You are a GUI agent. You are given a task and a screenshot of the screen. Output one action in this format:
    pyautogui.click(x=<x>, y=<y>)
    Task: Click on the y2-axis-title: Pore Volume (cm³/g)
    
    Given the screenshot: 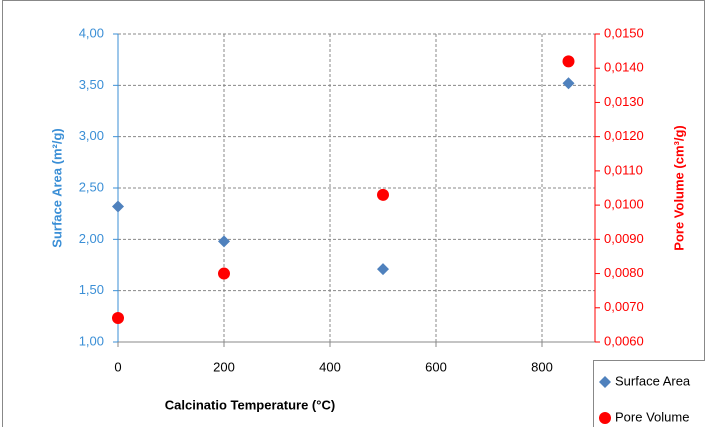 What is the action you would take?
    pyautogui.click(x=678, y=187)
    